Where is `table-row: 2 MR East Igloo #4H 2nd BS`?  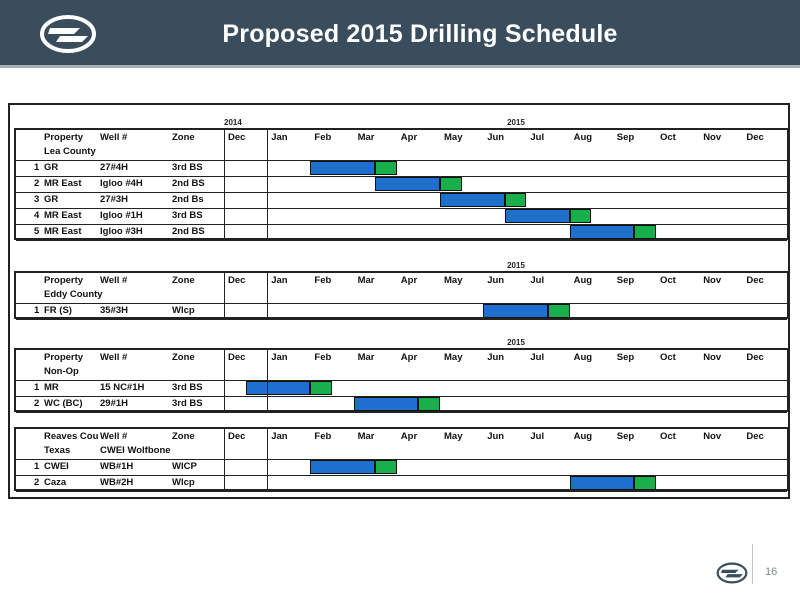 table-row: 2 MR East Igloo #4H 2nd BS is located at coordinates (401, 184).